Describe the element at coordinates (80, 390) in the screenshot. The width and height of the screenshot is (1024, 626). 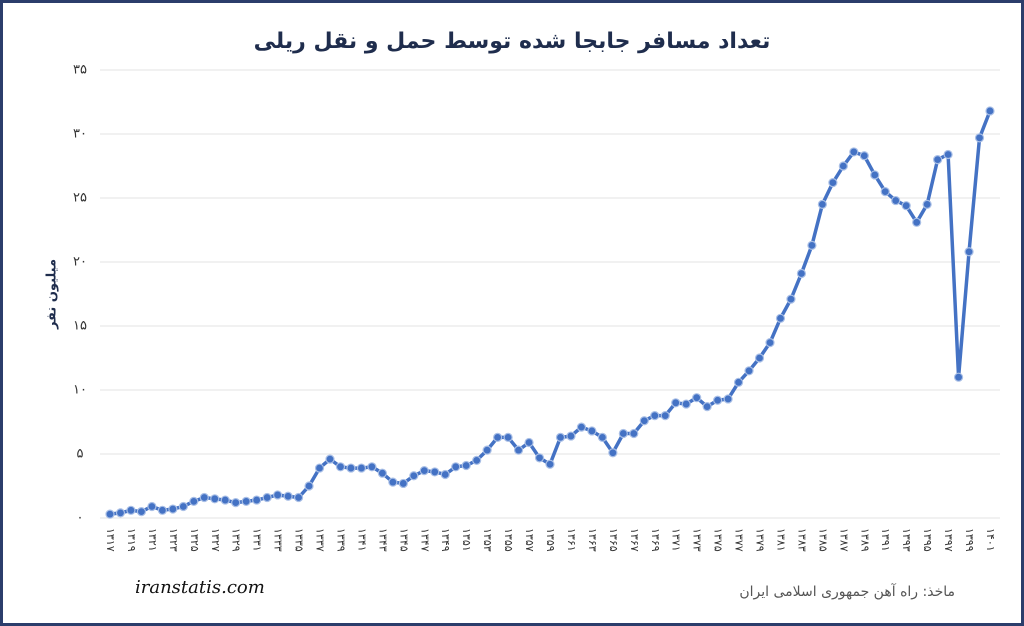
I see `y-tick-label: ۱۰` at that location.